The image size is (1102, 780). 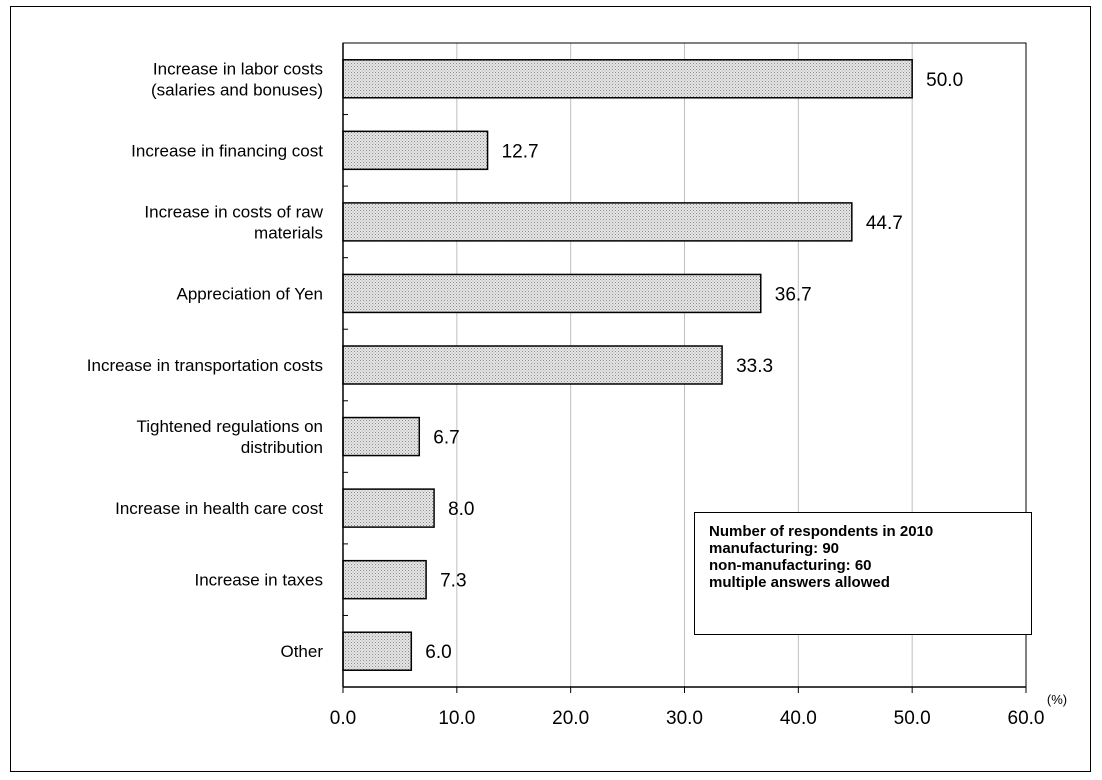 What do you see at coordinates (570, 718) in the screenshot?
I see `x-tick-label-2: 20.0` at bounding box center [570, 718].